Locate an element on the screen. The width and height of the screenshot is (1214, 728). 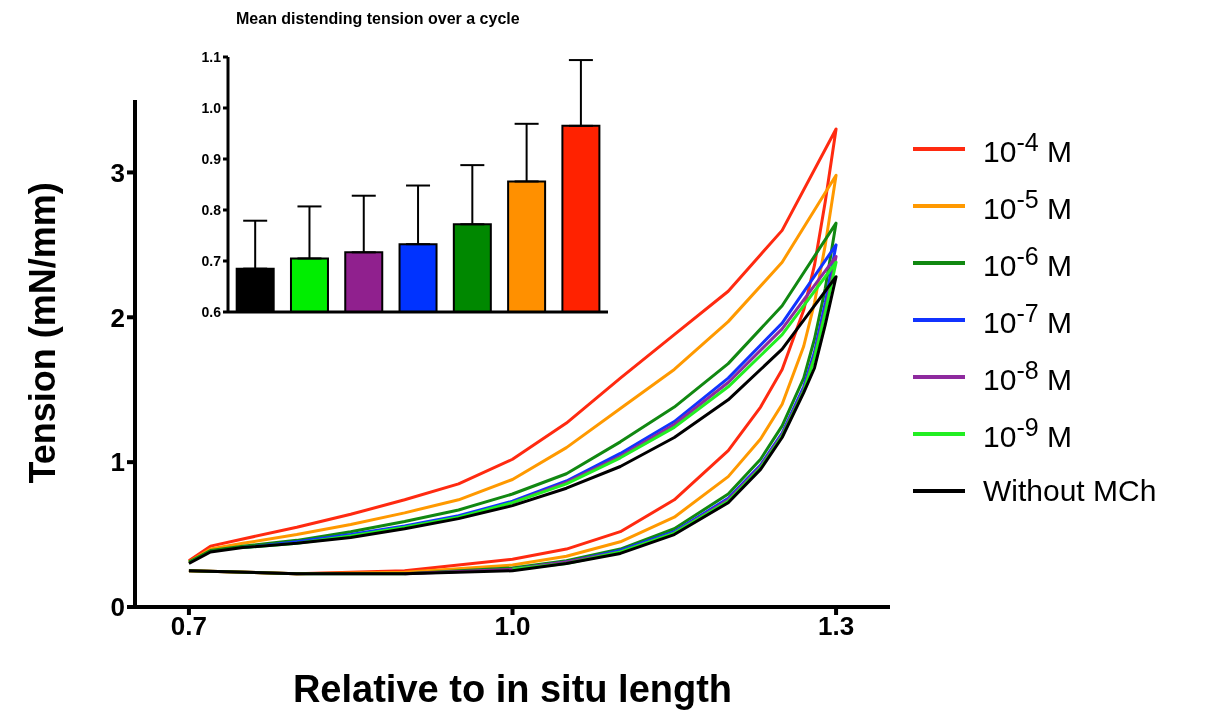
y-tick-label: 1 is located at coordinates (117, 462).